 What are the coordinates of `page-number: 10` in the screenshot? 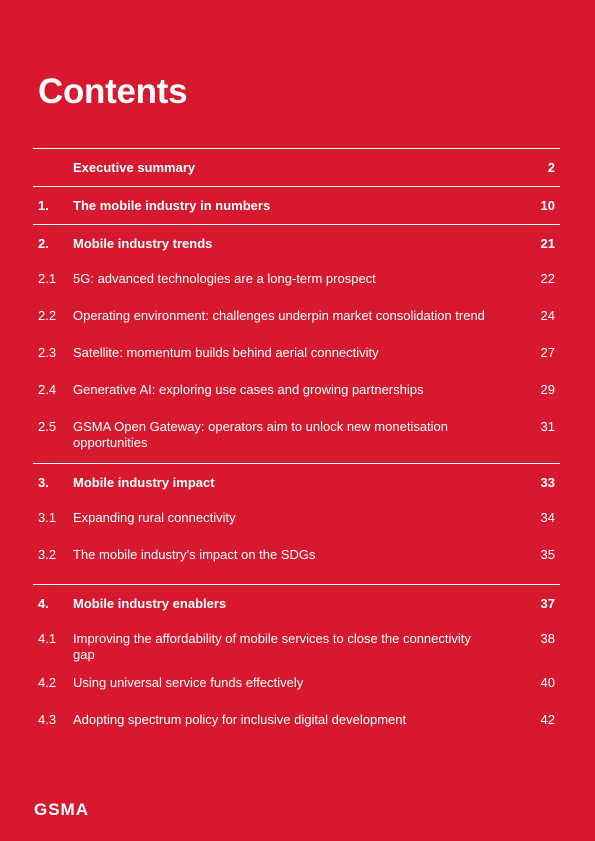 It's located at (547, 205).